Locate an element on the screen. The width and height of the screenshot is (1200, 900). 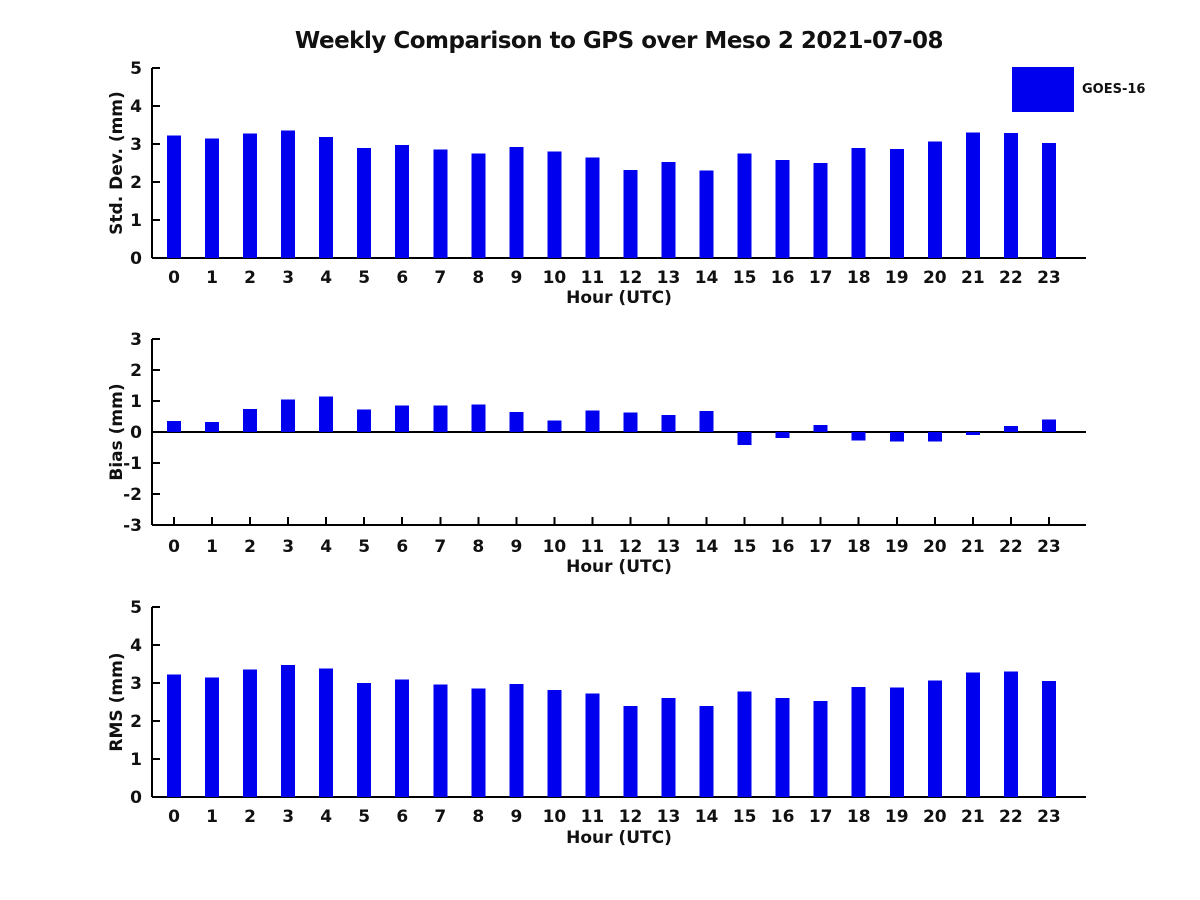
x-tick-label: 10 is located at coordinates (555, 547).